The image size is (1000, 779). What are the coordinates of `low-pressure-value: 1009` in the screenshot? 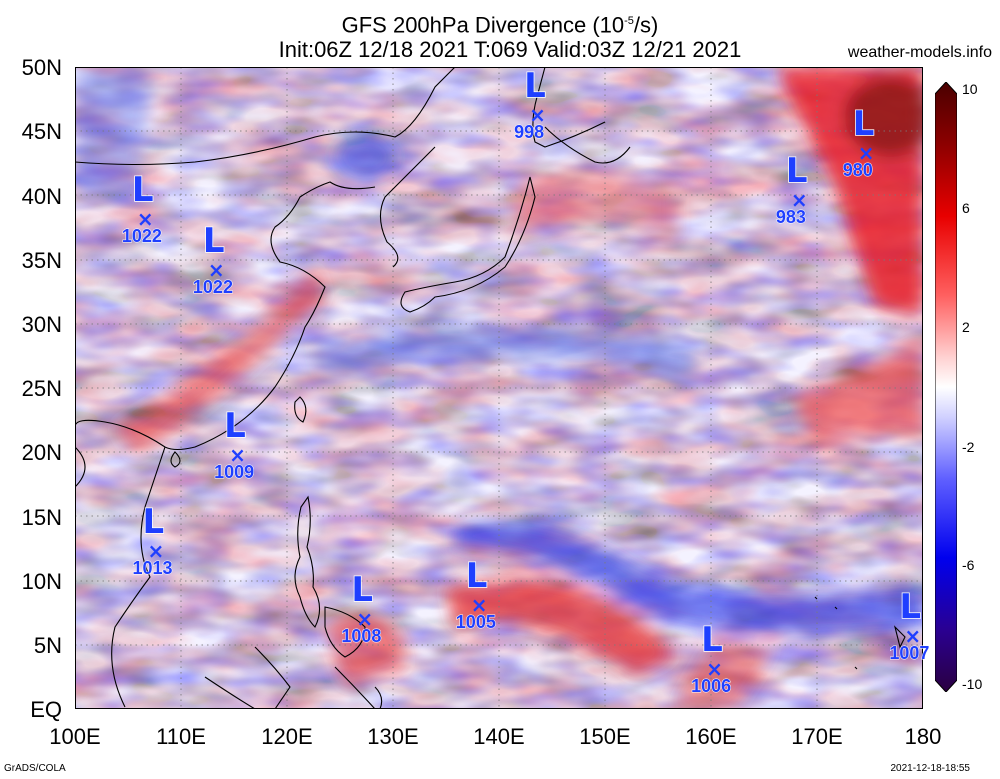 It's located at (234, 472).